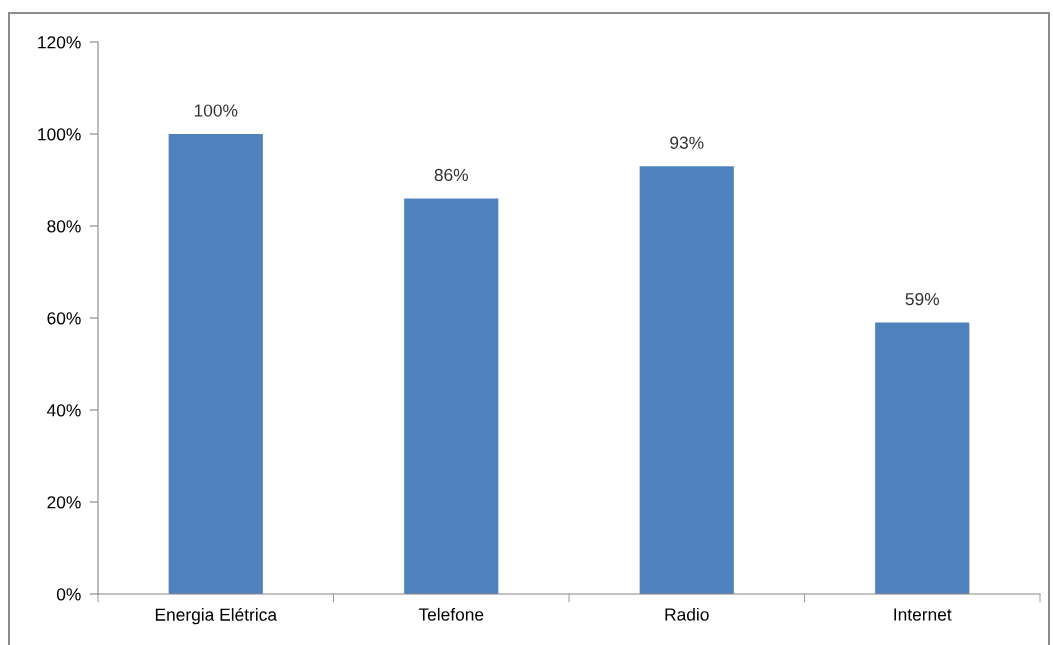 The height and width of the screenshot is (645, 1053). I want to click on data-label: 86%, so click(451, 175).